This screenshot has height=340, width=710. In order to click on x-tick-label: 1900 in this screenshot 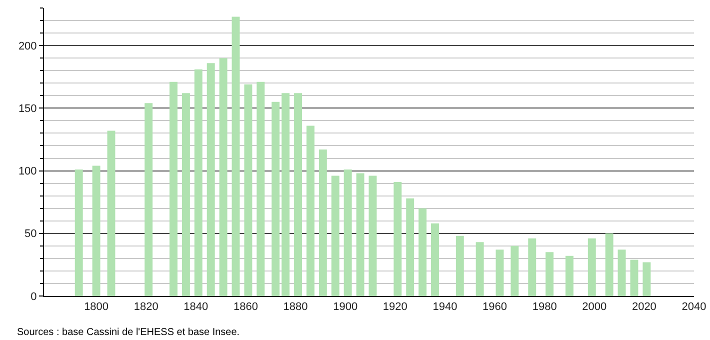, I will do `click(345, 307)`.